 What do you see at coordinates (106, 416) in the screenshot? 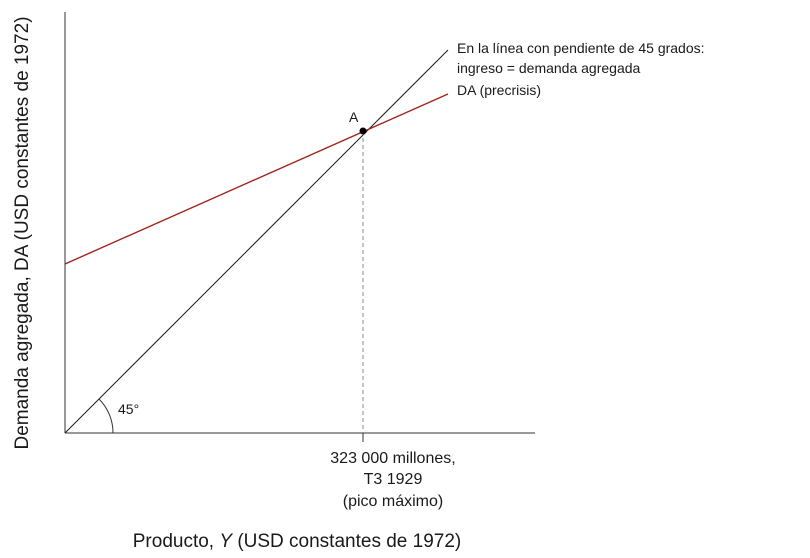
I see `angle-arc` at bounding box center [106, 416].